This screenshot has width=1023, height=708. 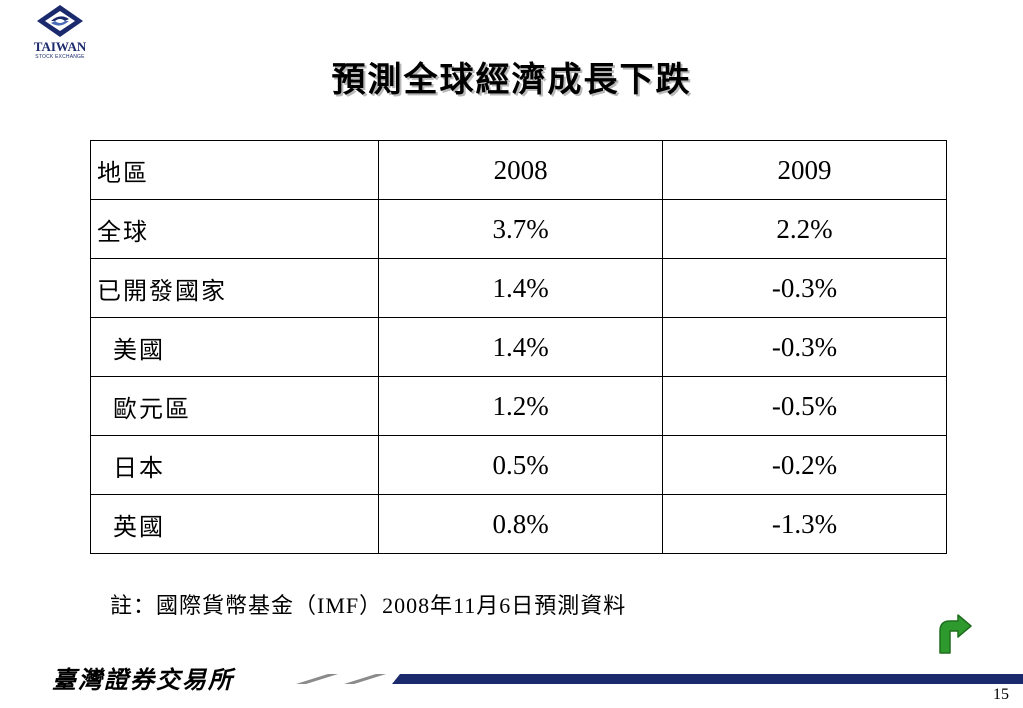 What do you see at coordinates (368, 605) in the screenshot?
I see `source-note: 註：國際貨幣基金（IMF）2008年11月6日預測資料` at bounding box center [368, 605].